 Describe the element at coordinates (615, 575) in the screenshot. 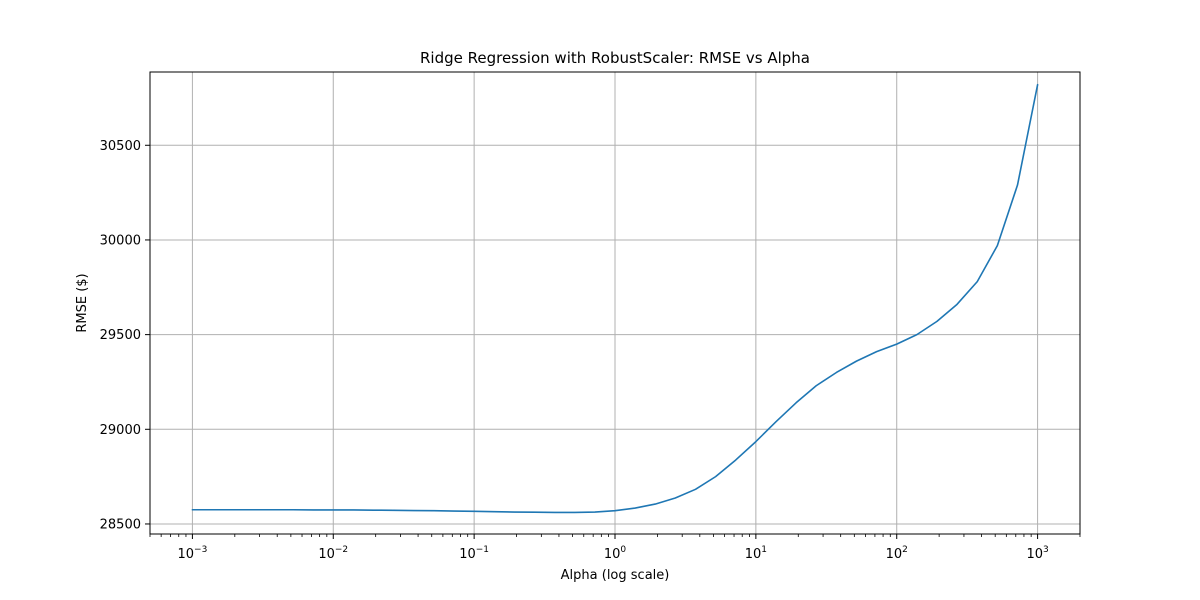

I see `x-axis-label: Alpha (log scale)` at that location.